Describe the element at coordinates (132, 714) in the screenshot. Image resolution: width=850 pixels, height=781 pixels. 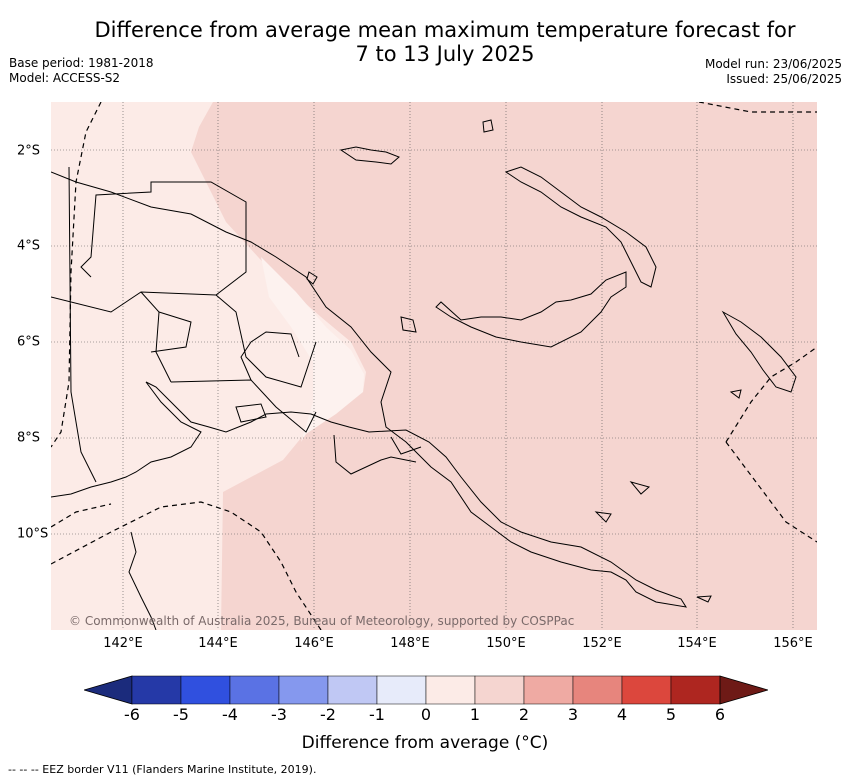
I see `colorbar-tick-label: -6` at that location.